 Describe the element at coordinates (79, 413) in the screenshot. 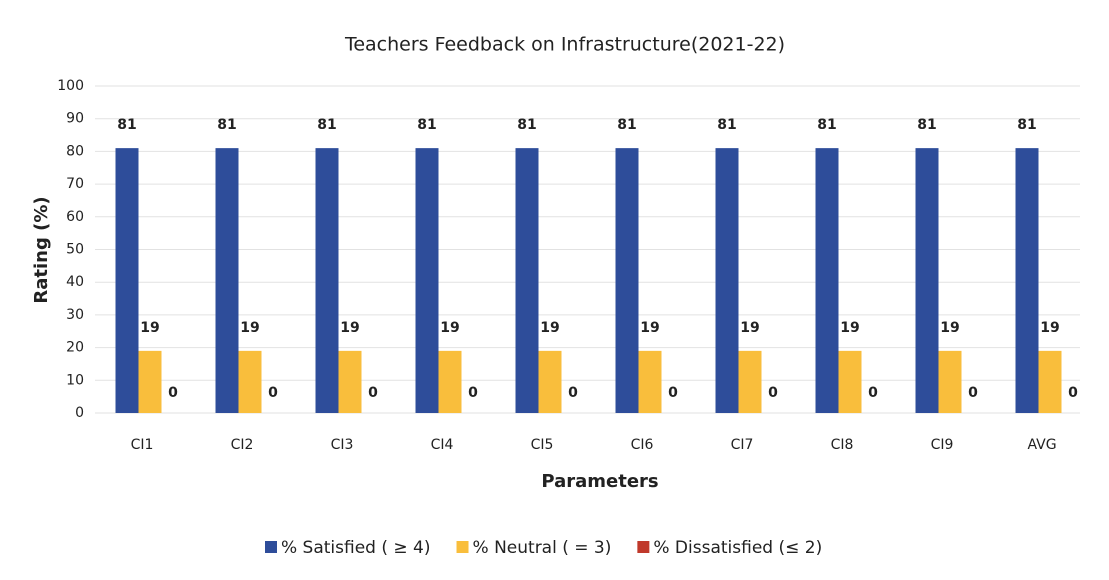

I see `y-tick-label: 0` at that location.